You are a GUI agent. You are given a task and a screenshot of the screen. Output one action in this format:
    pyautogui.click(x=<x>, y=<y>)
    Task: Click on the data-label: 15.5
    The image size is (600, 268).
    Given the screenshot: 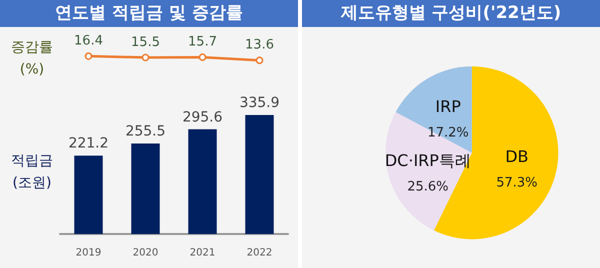 What is the action you would take?
    pyautogui.click(x=145, y=42)
    